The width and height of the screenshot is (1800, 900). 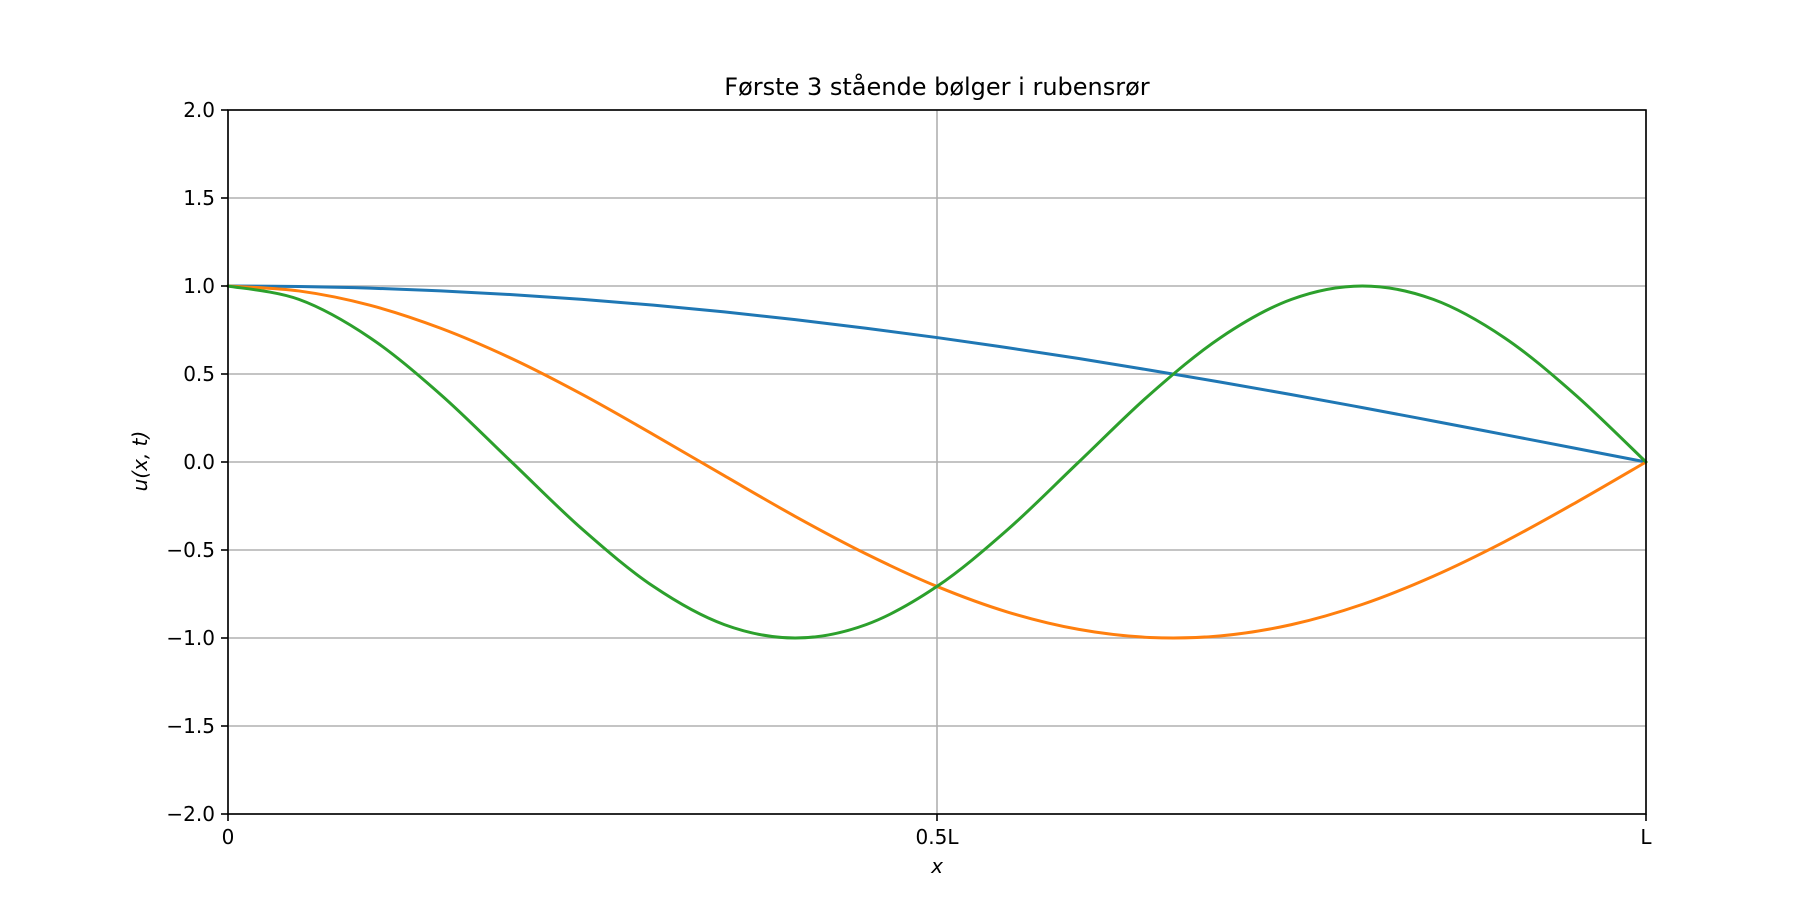 I want to click on y-tick-label: −2.0, so click(x=190, y=814).